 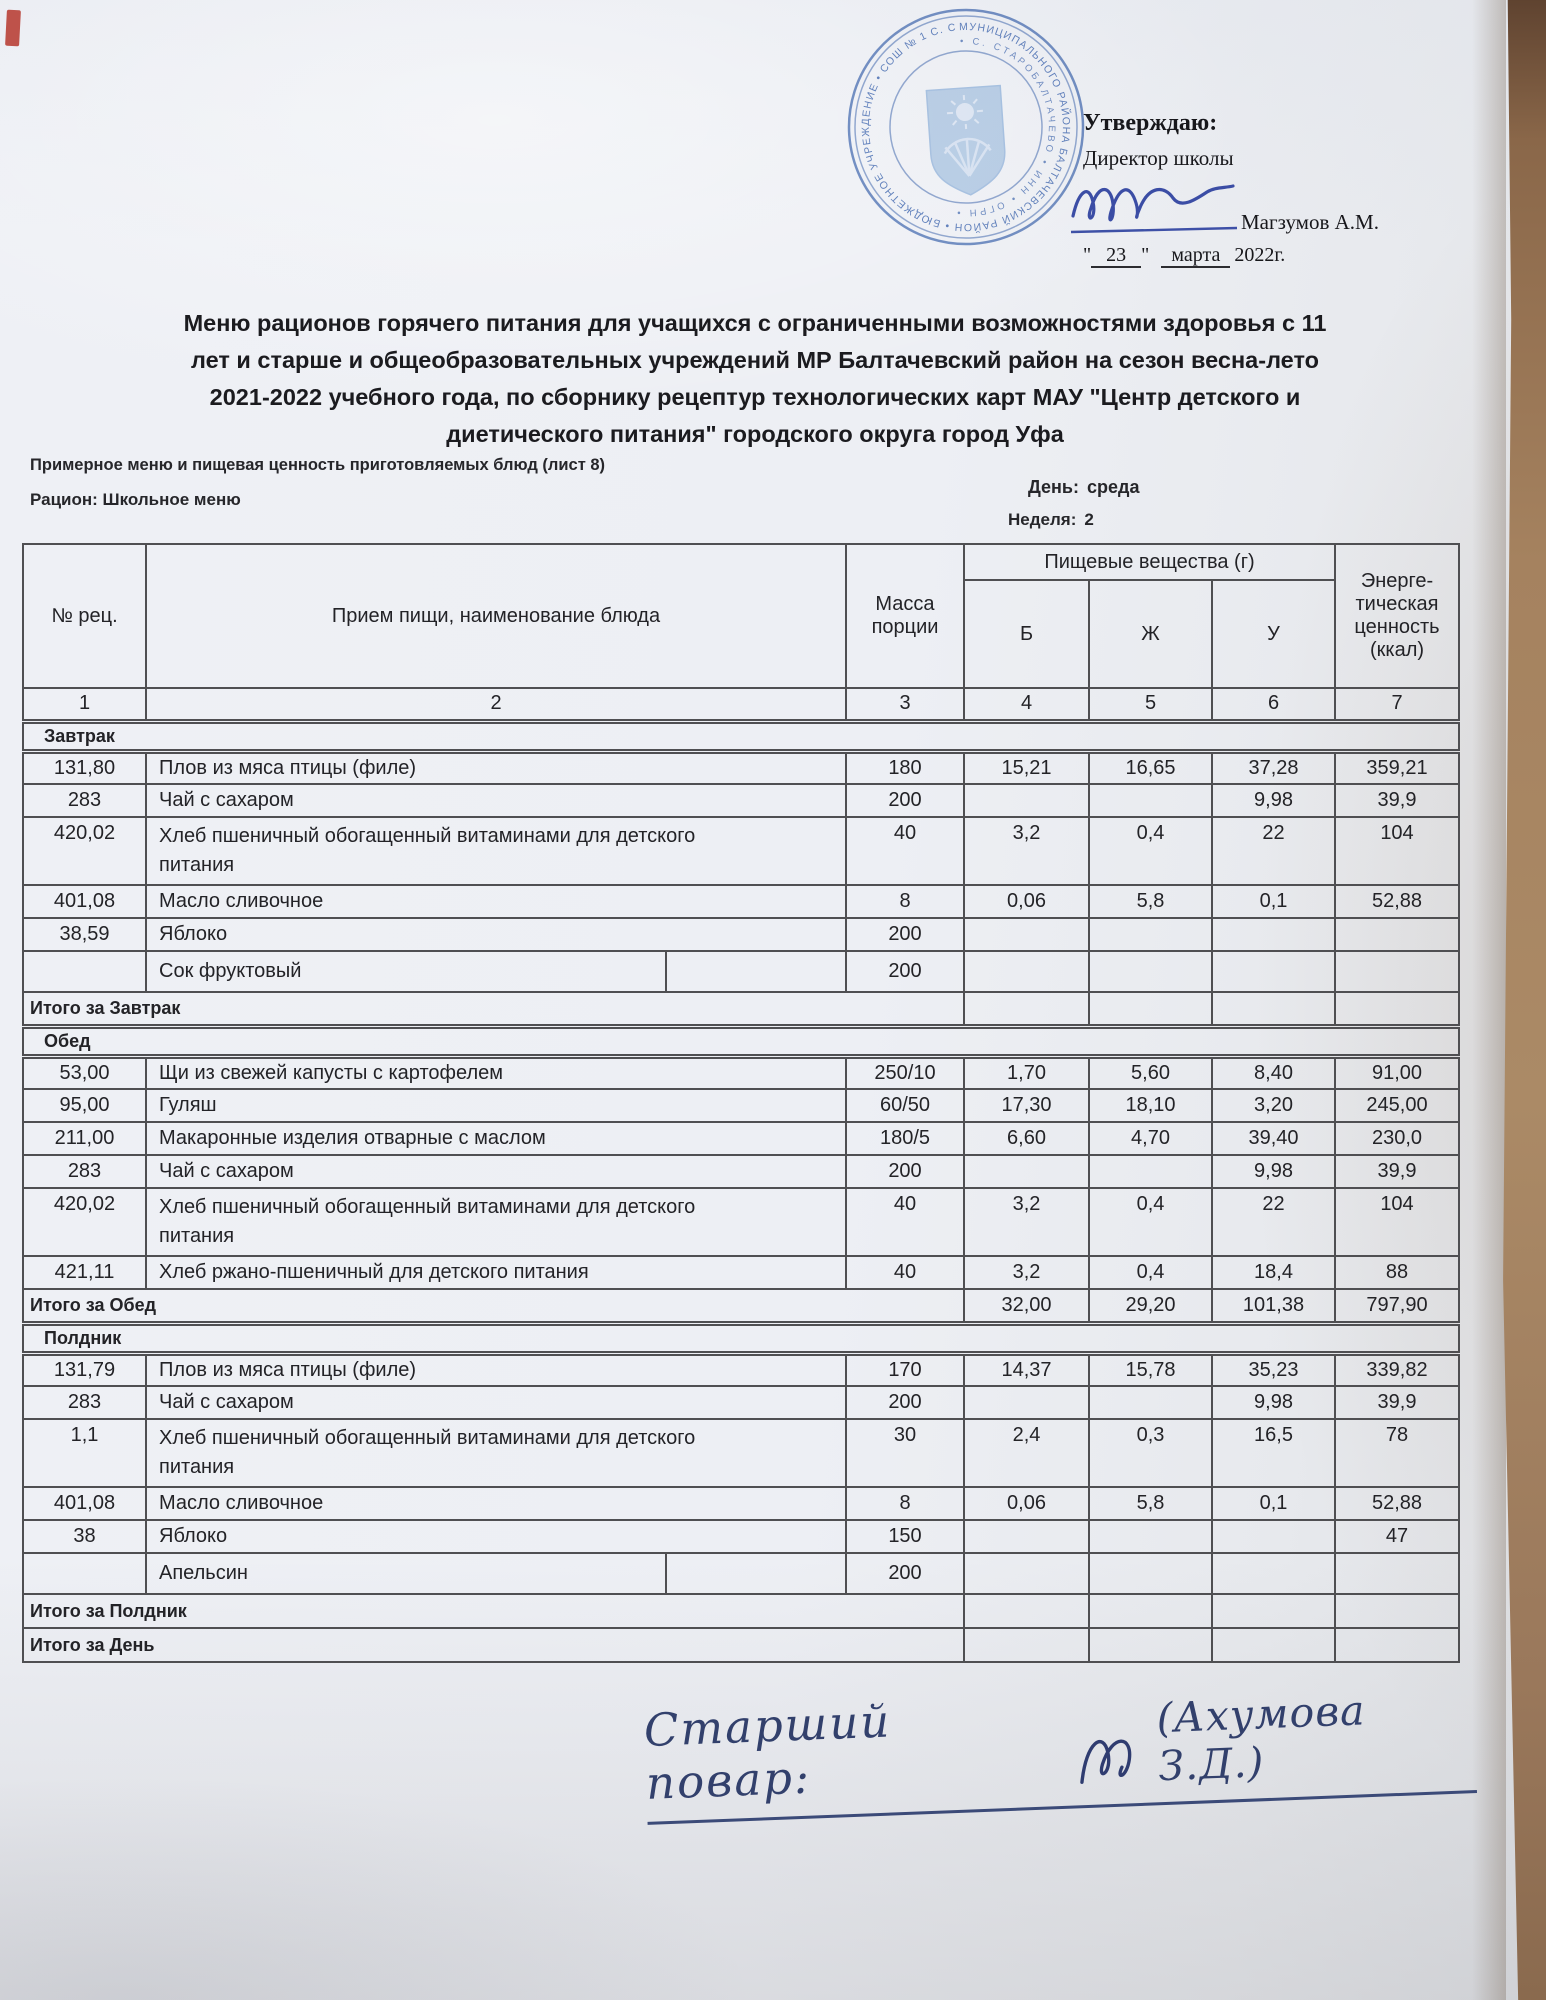 What do you see at coordinates (1042, 519) in the screenshot?
I see `week-label: Неделя:` at bounding box center [1042, 519].